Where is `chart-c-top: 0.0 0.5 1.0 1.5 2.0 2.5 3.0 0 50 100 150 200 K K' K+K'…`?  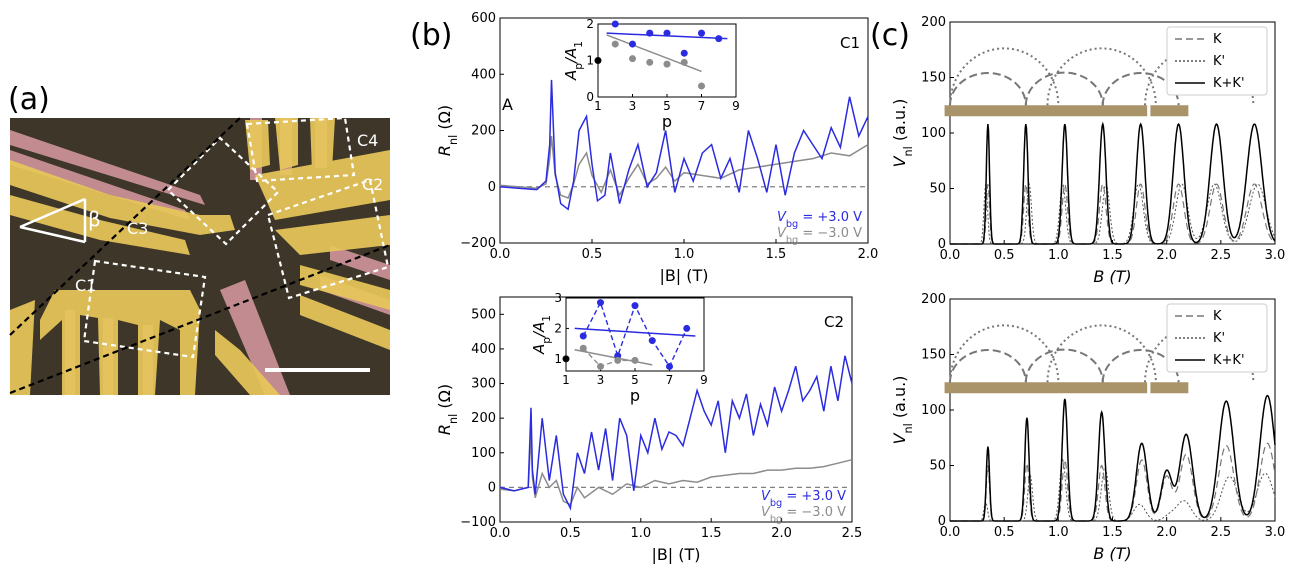
chart-c-top: 0.0 0.5 1.0 1.5 2.0 2.5 3.0 0 50 100 150 200 K K' K+K'… is located at coordinates (1087, 150).